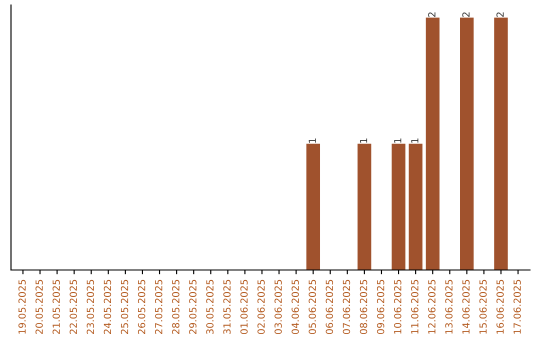 Image resolution: width=540 pixels, height=340 pixels. What do you see at coordinates (227, 307) in the screenshot?
I see `x-tick-label: 31.05.2025` at bounding box center [227, 307].